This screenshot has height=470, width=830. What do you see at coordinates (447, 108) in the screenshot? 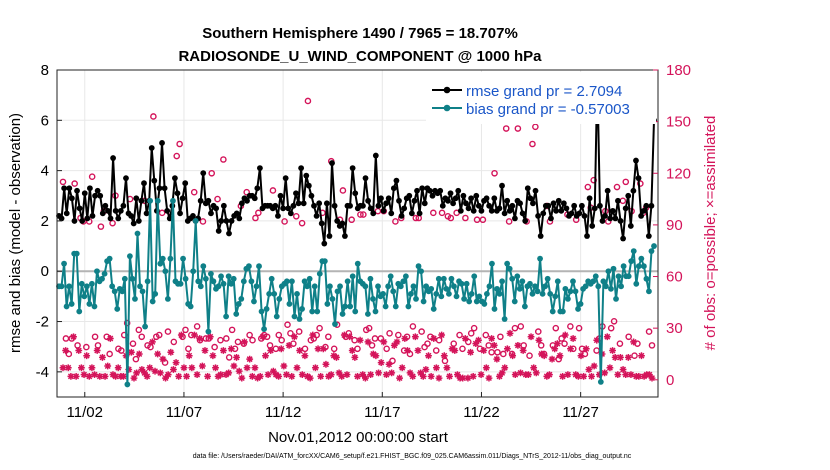
I see `legend-bias-marker` at bounding box center [447, 108].